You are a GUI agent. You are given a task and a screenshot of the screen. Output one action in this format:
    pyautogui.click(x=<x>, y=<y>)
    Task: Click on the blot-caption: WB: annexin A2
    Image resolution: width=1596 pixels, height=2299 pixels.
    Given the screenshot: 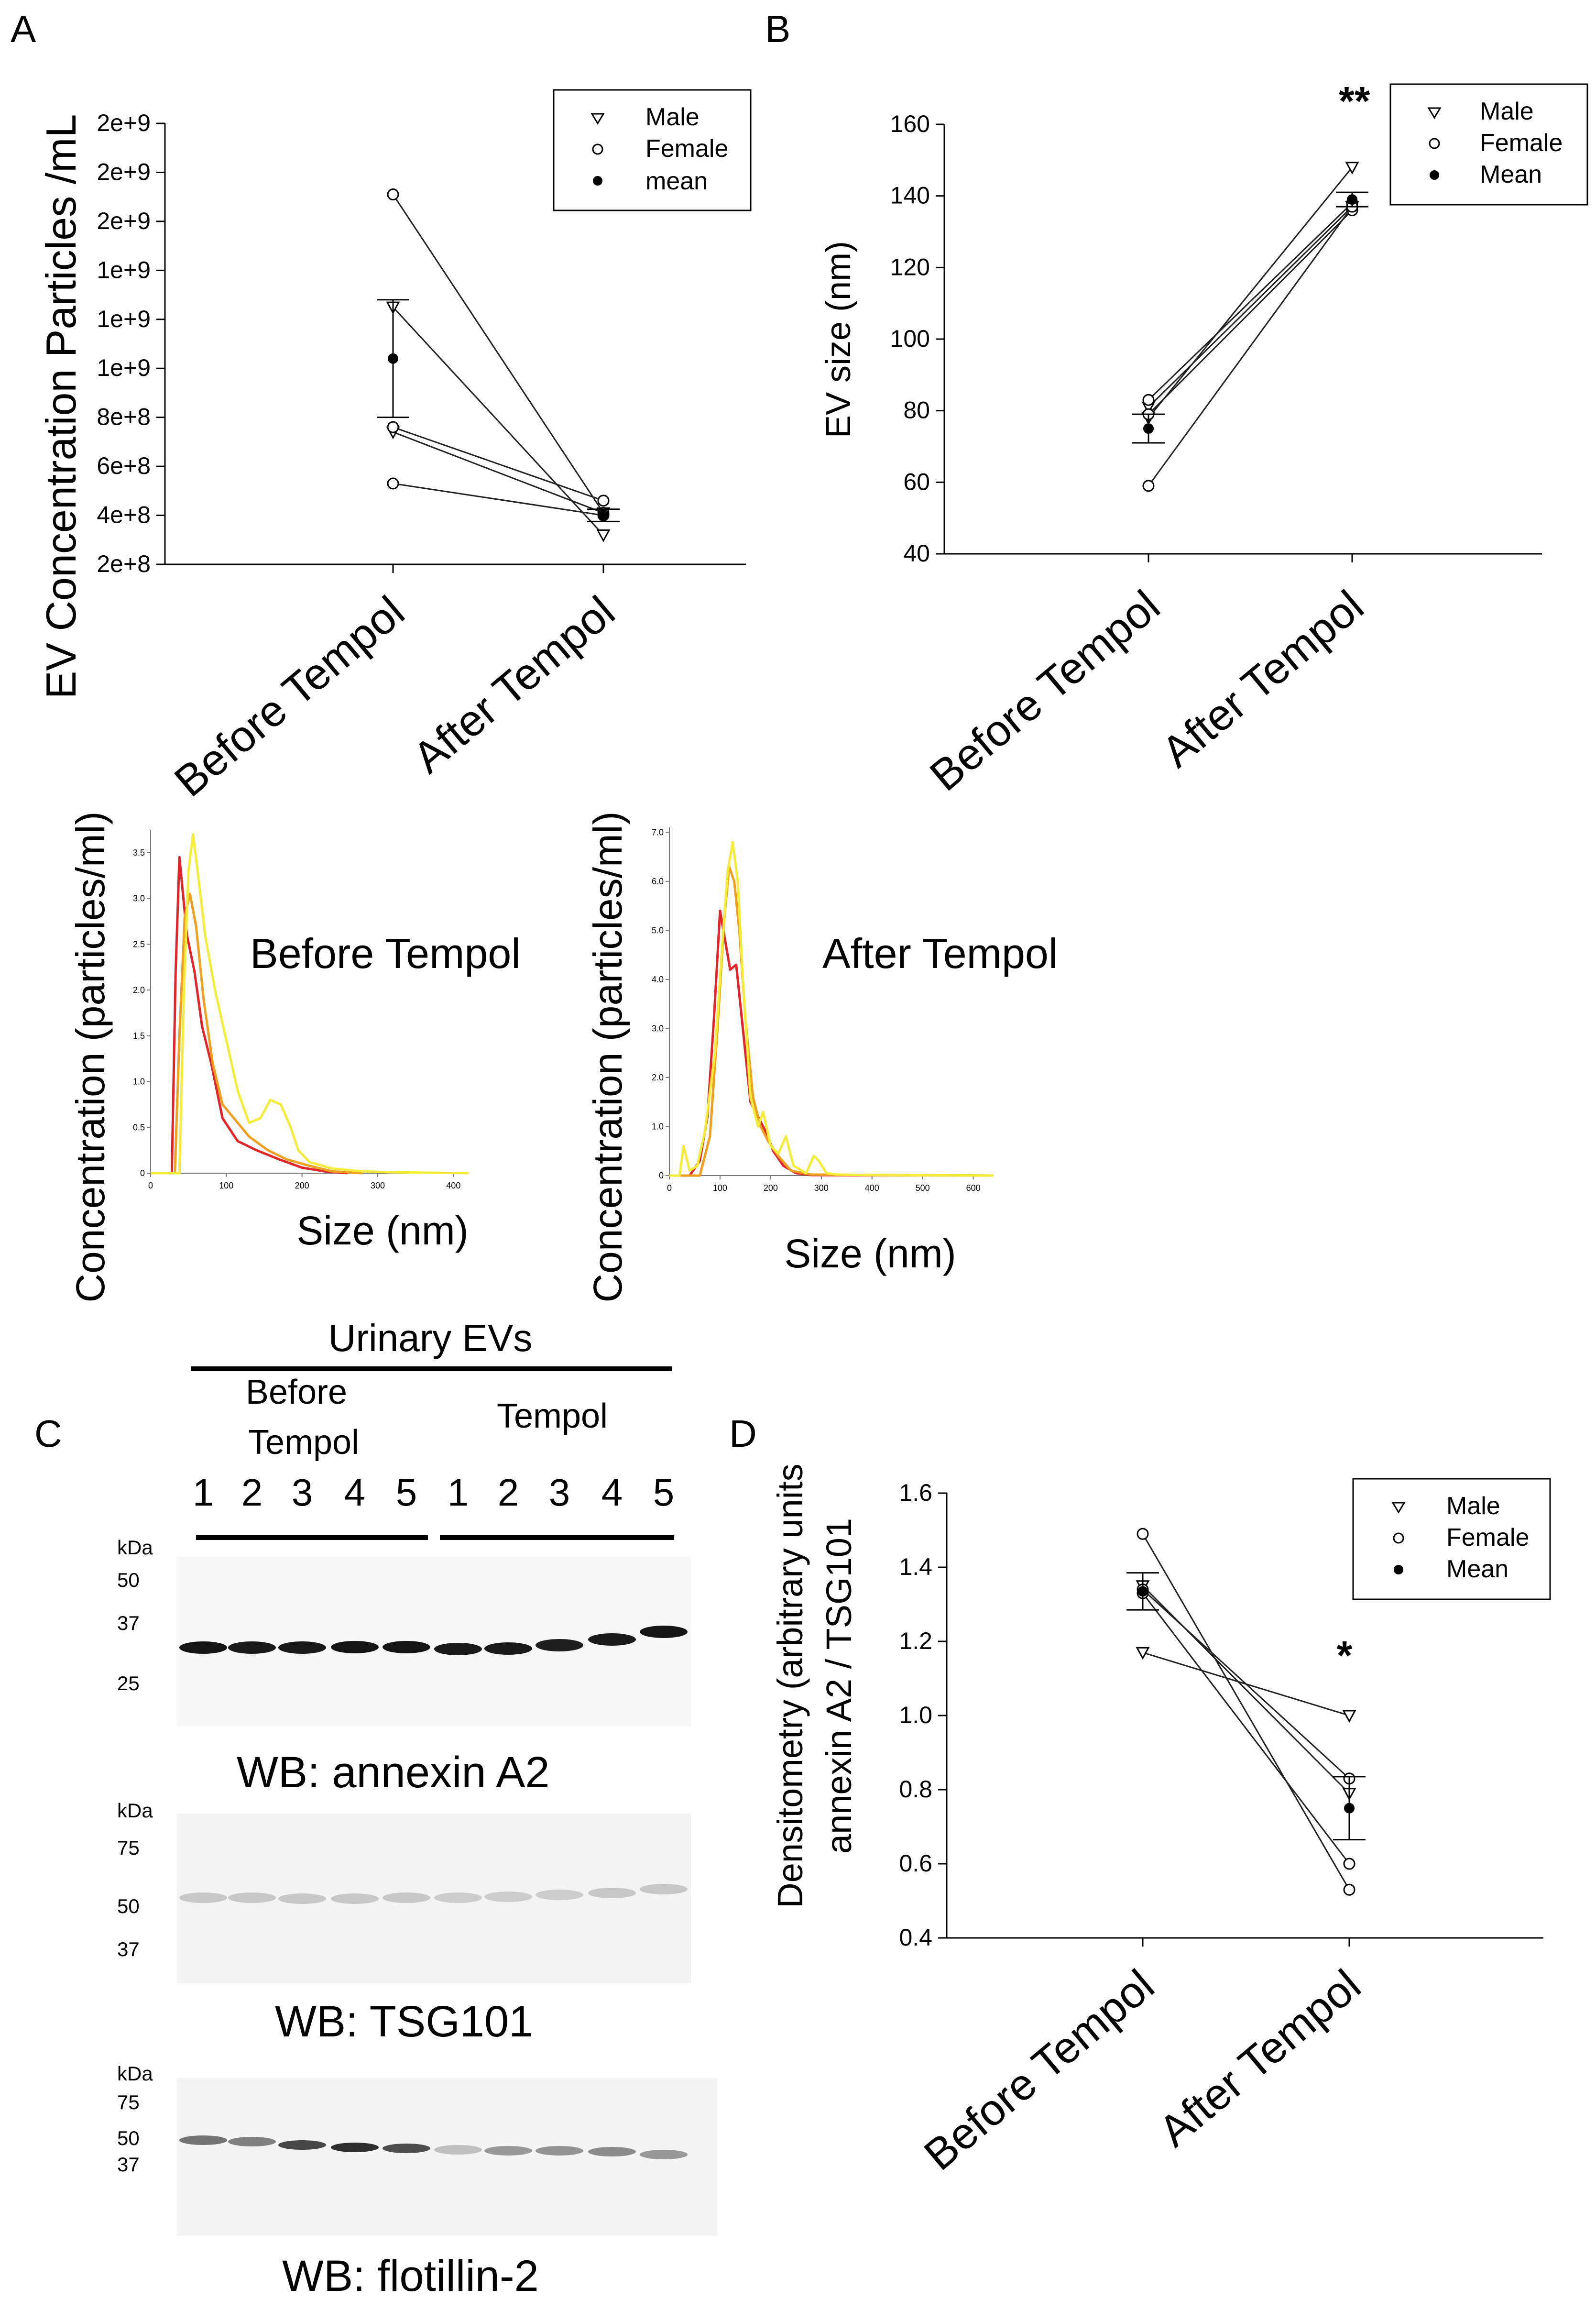 What is the action you would take?
    pyautogui.click(x=393, y=1772)
    